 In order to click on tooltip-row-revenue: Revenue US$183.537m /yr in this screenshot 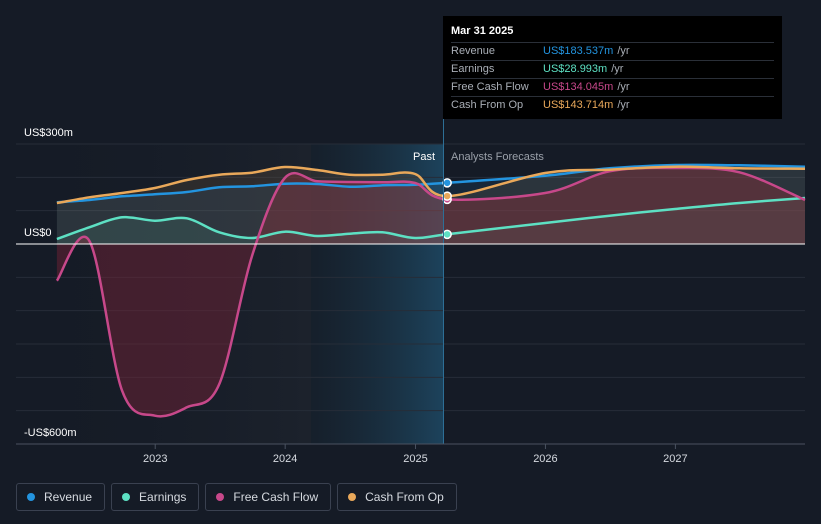, I will do `click(612, 51)`.